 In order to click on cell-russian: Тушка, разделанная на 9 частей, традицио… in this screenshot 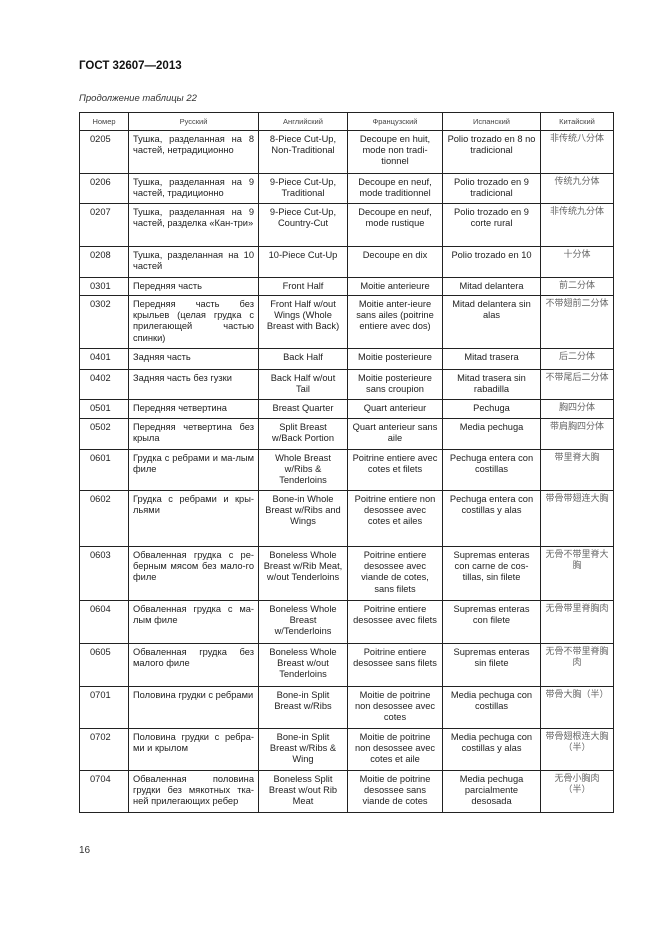, I will do `click(193, 188)`.